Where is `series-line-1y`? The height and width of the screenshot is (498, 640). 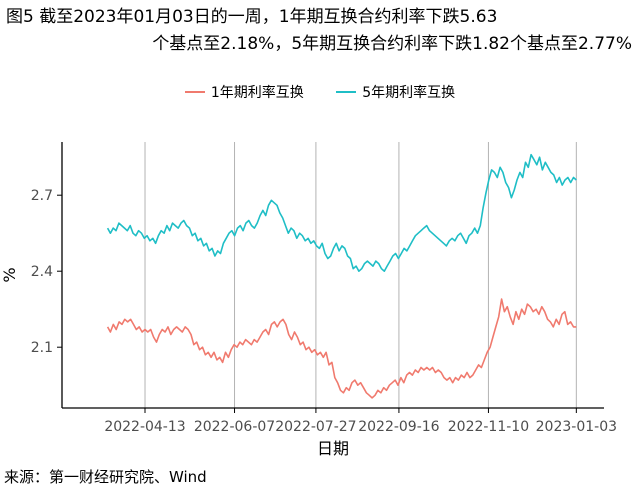 series-line-1y is located at coordinates (341, 348).